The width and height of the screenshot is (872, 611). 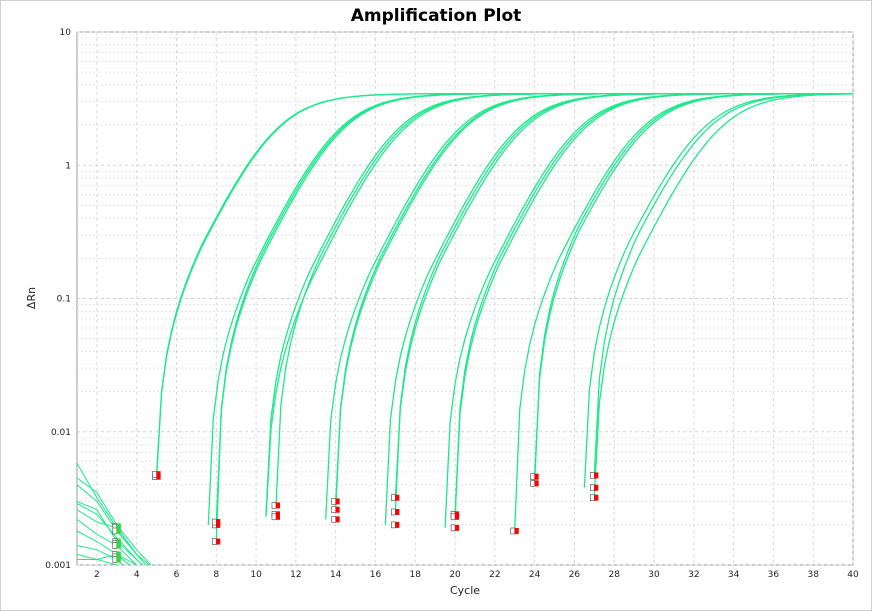 I want to click on x-tick-label: 34, so click(x=734, y=575).